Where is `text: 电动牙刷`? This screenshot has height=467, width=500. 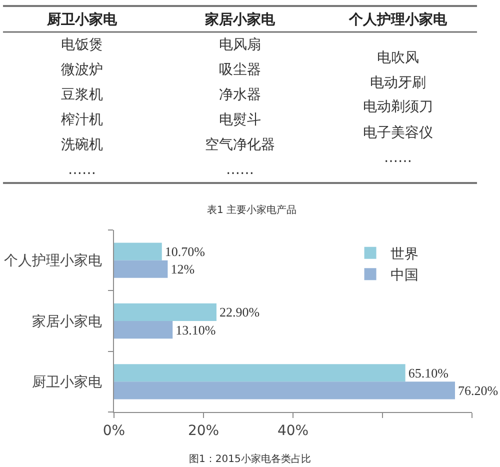
text: 电动牙刷 is located at coordinates (398, 83).